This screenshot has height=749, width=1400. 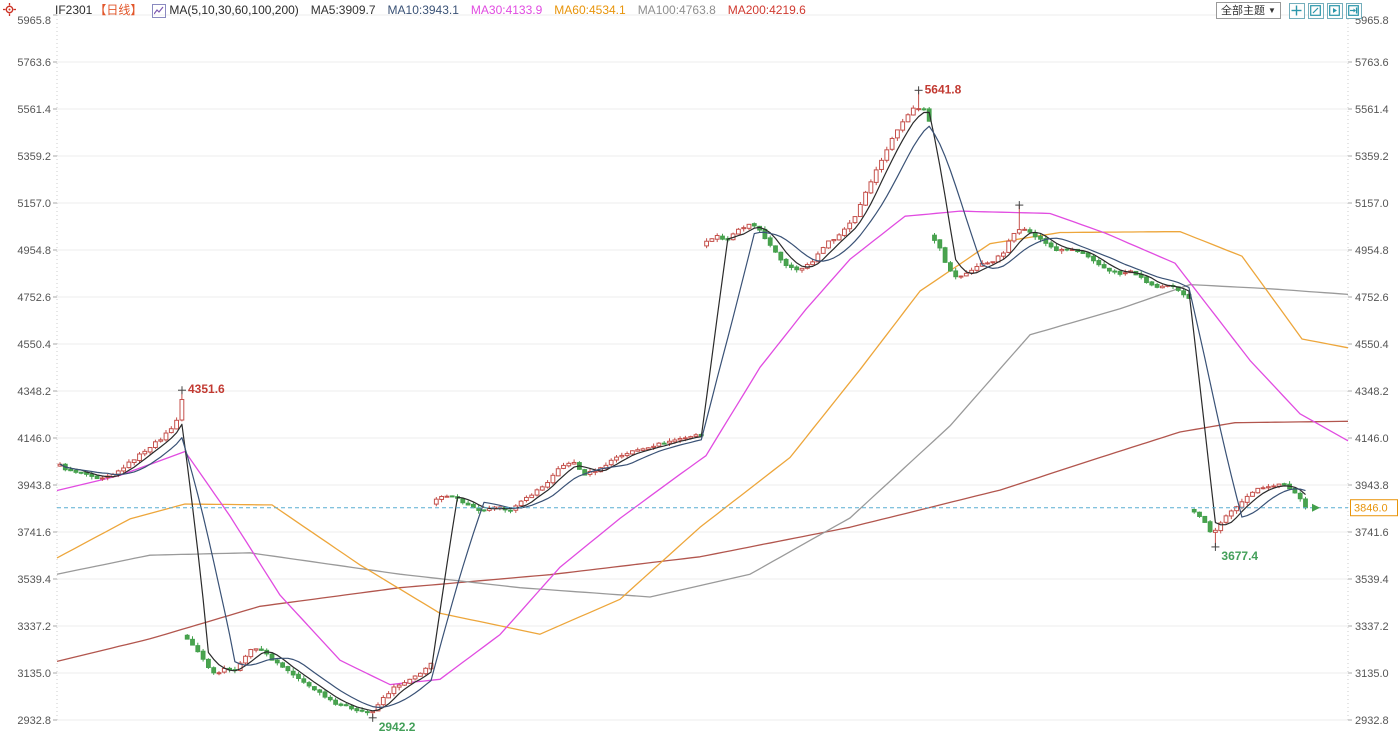 I want to click on ma-settings-label: MA(5,10,30,60,100,200), so click(x=234, y=9).